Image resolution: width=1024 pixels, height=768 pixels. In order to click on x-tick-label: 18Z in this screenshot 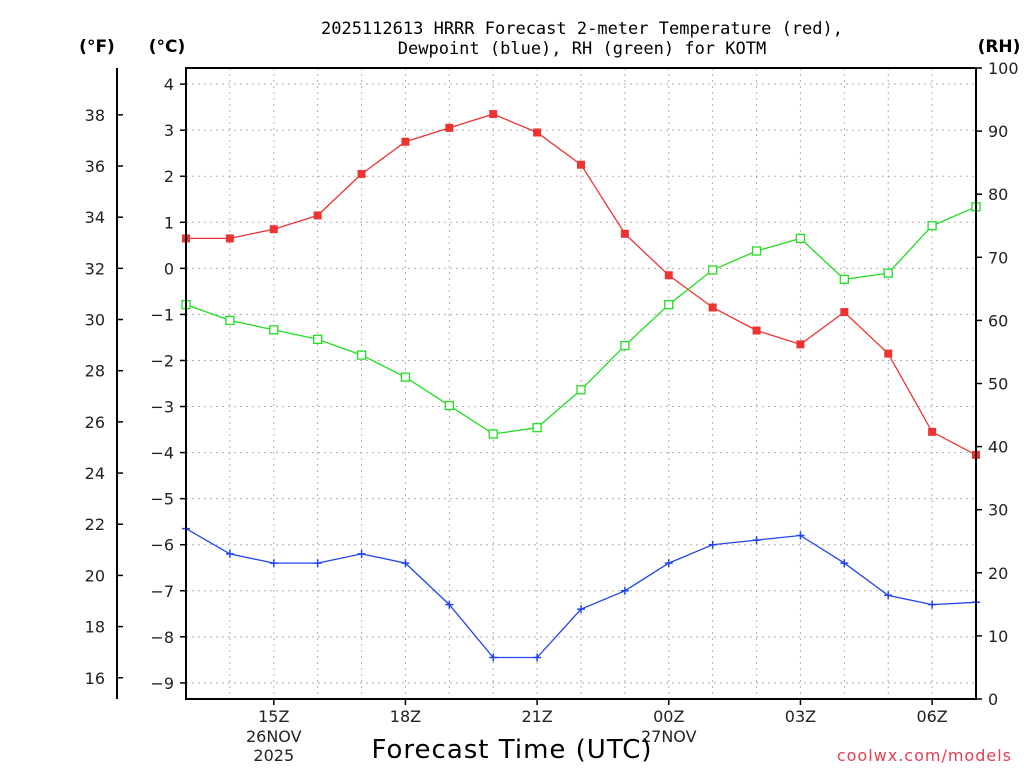, I will do `click(405, 716)`.